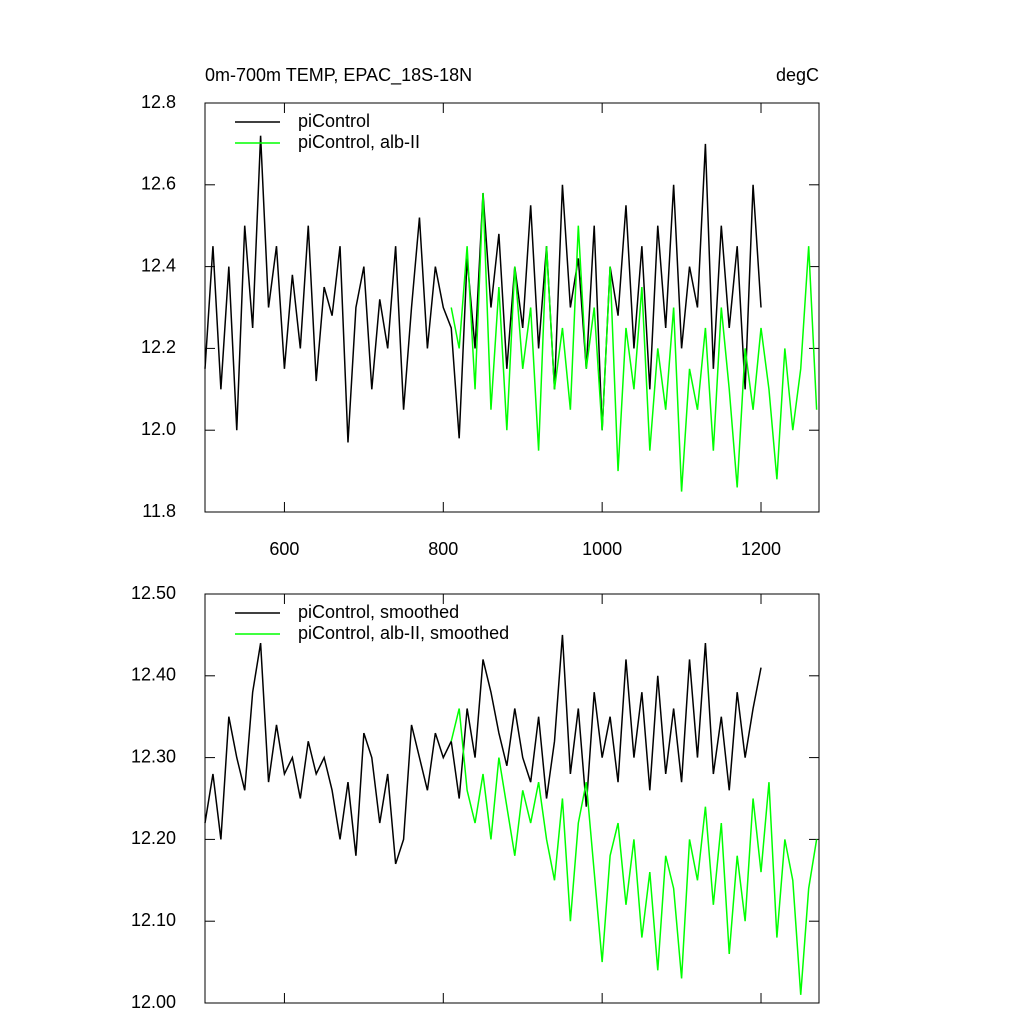 The width and height of the screenshot is (1024, 1024). I want to click on y-tick-label: 12.00, so click(153, 1002).